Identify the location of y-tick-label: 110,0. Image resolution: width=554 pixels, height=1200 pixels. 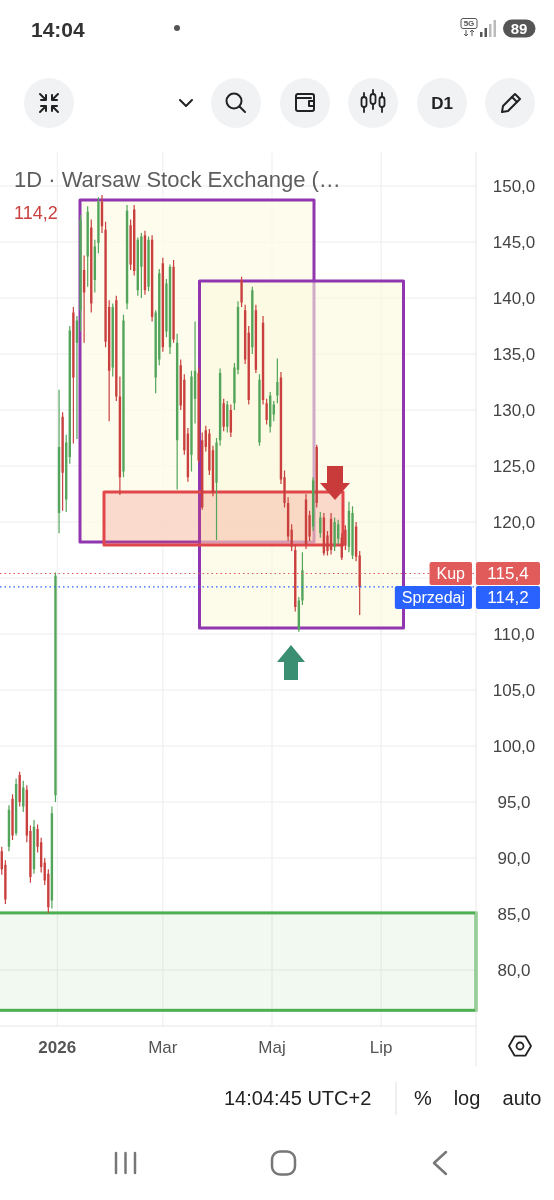
(514, 634).